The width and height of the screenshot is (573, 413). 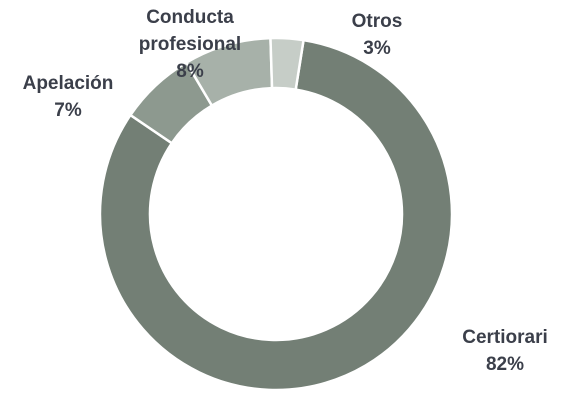 I want to click on value-label: 3%, so click(x=377, y=48).